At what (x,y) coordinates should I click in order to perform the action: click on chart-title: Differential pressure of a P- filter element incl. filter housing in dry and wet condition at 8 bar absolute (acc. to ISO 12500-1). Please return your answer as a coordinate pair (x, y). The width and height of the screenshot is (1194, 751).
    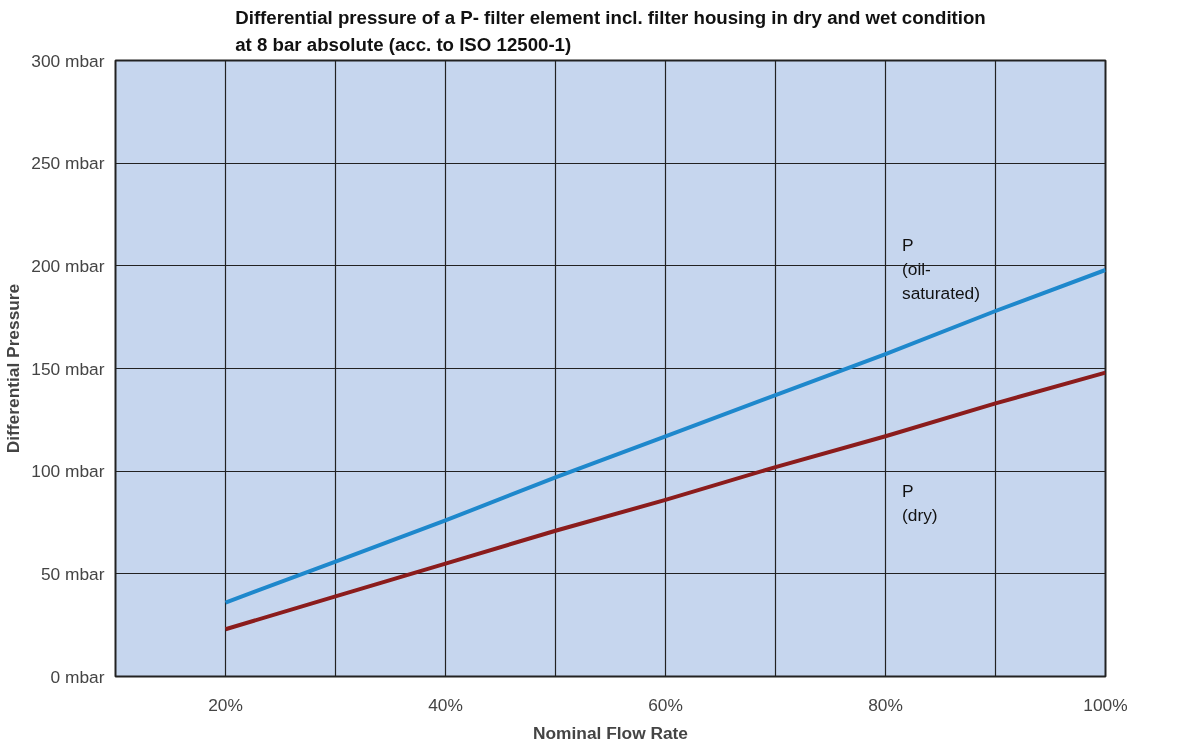
    Looking at the image, I should click on (610, 31).